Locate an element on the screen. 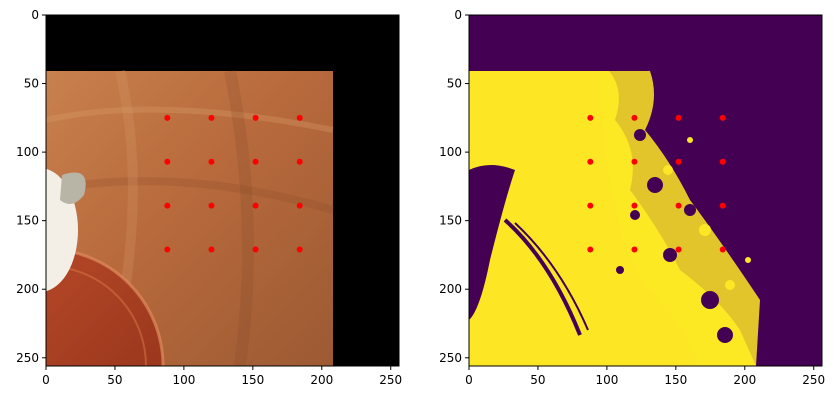 The height and width of the screenshot is (400, 836). left-y-tick-label: 250 is located at coordinates (27, 358).